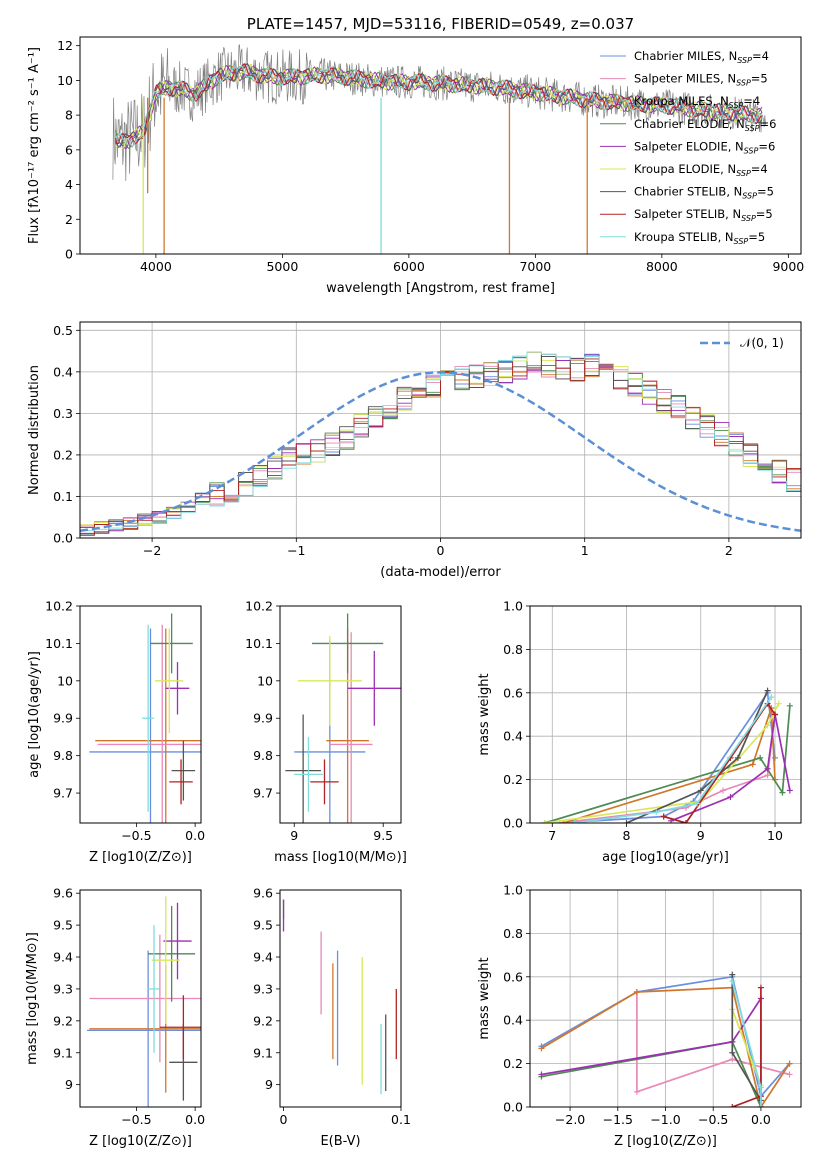 This screenshot has height=1170, width=819. I want to click on y-tick-label: 0.8, so click(513, 933).